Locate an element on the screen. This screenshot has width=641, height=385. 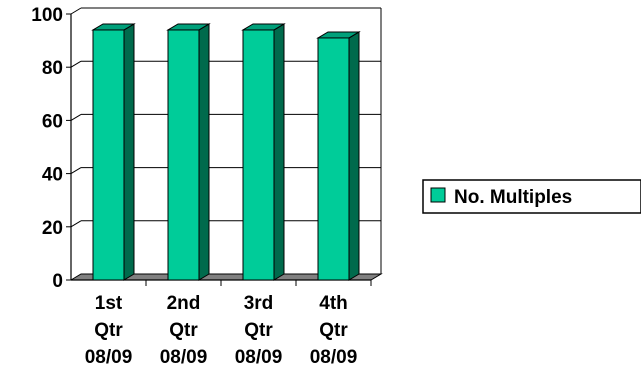
y-tick-label: 60 is located at coordinates (52, 121).